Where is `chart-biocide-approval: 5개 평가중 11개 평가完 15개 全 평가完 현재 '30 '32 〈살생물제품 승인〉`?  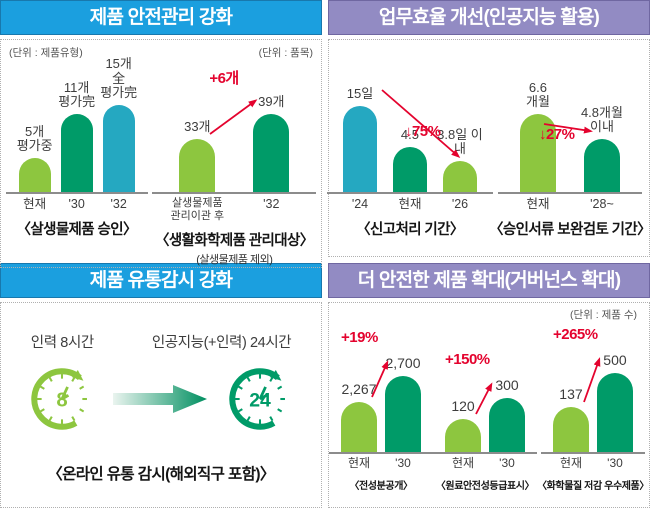 chart-biocide-approval: 5개 평가중 11개 평가完 15개 全 평가完 현재 '30 '32 〈살생물제품 승인〉 is located at coordinates (76, 148).